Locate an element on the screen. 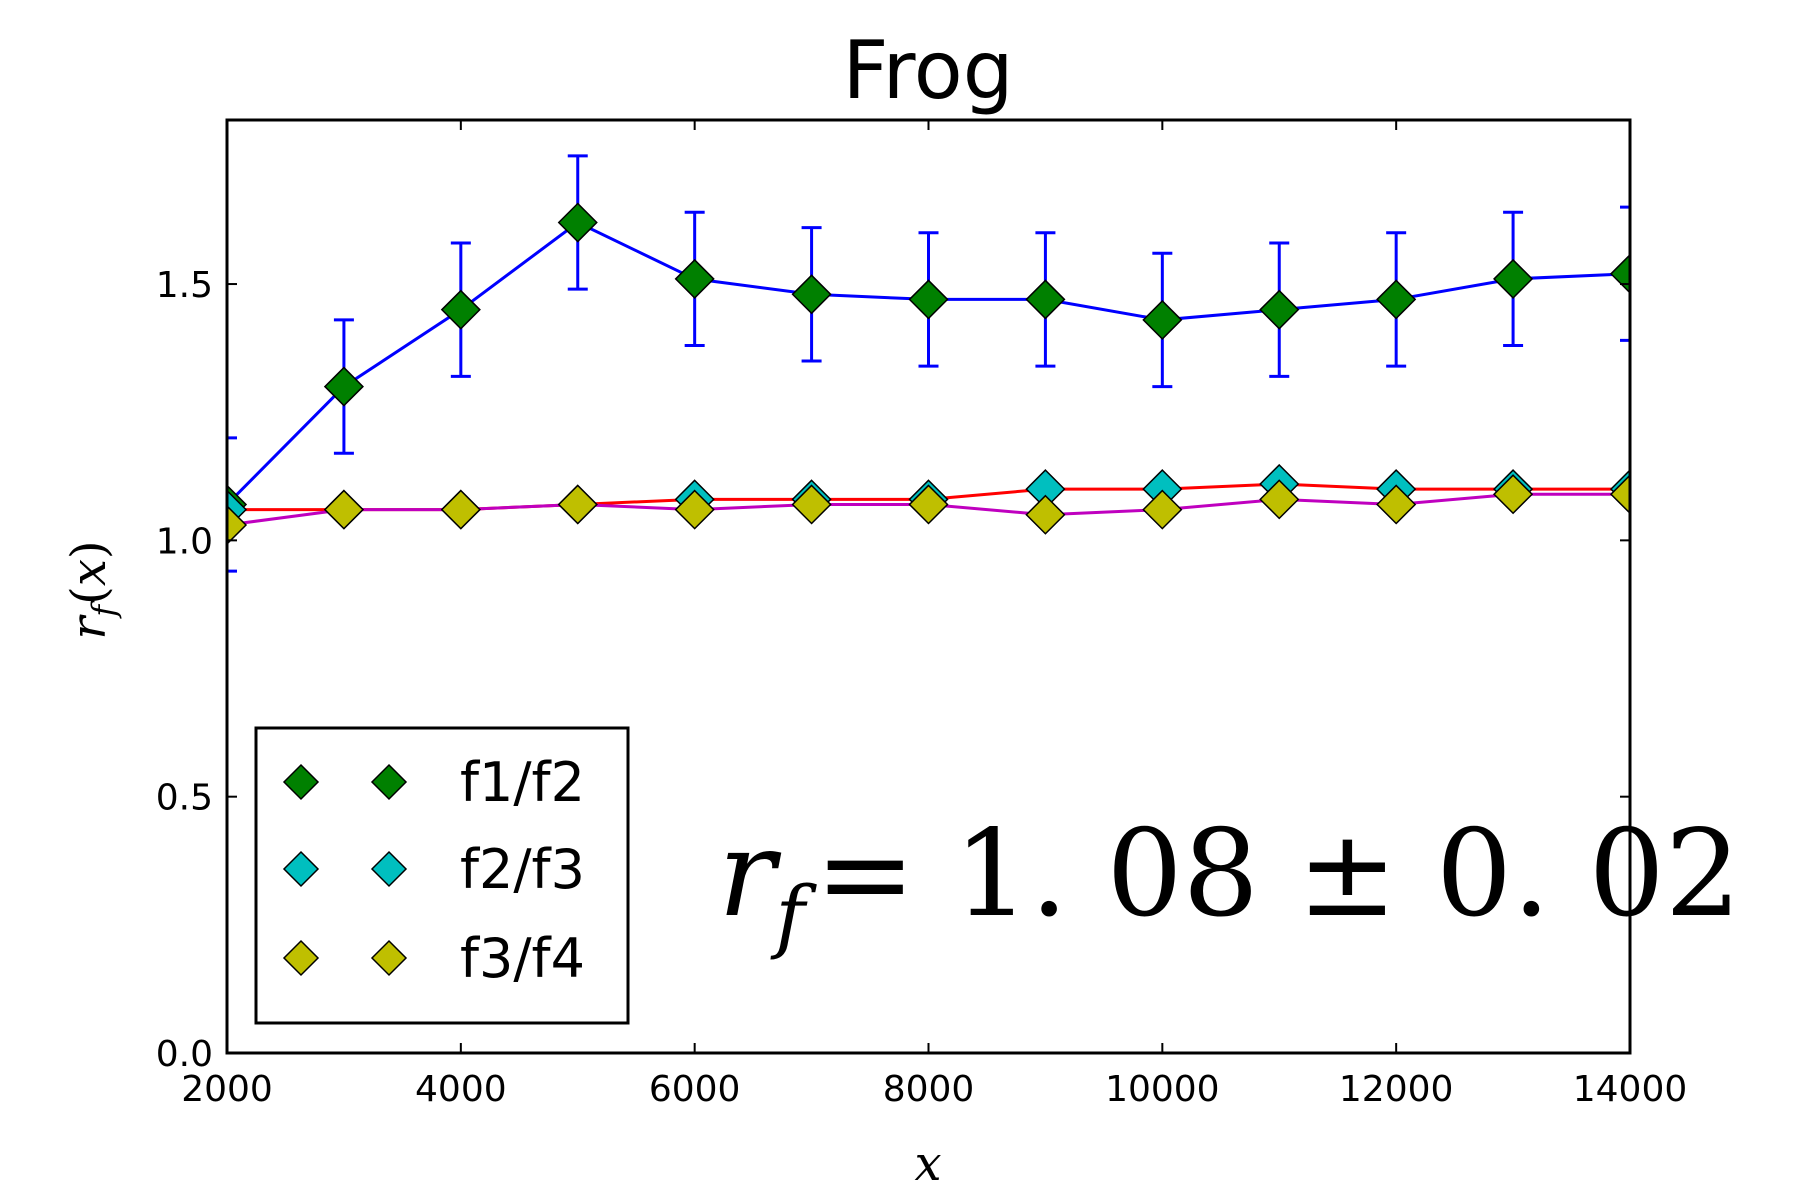  annotation-text: rf= 1. 08 ± 0. 02 is located at coordinates (1229, 883).